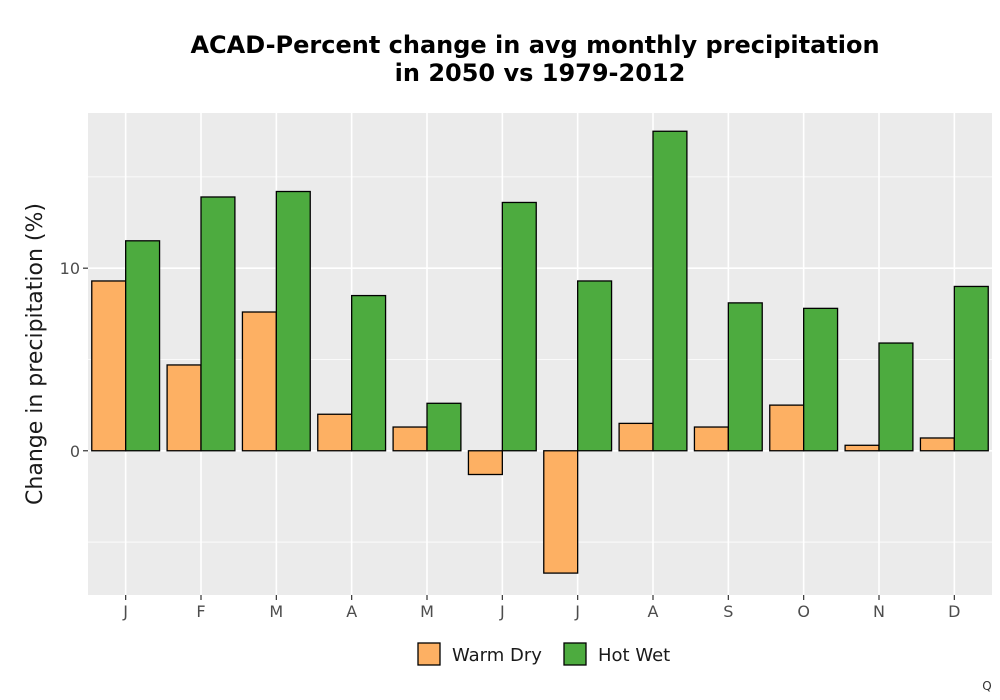  Describe the element at coordinates (35, 354) in the screenshot. I see `y-axis-label: Change in precipitation (%)` at that location.